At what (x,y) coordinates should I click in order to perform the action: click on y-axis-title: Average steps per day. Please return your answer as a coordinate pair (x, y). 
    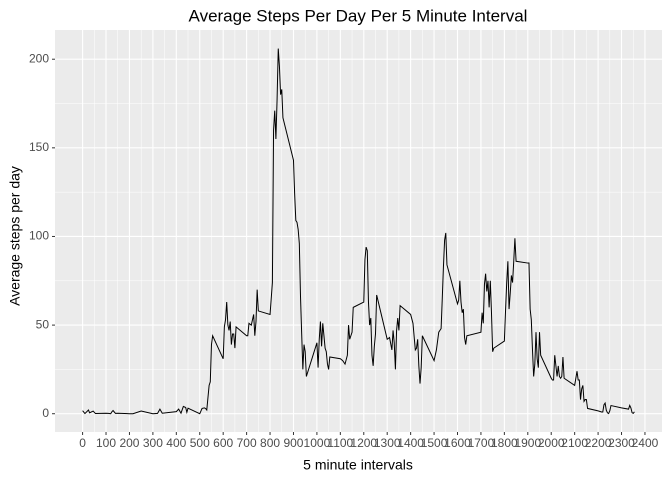
    Looking at the image, I should click on (15, 236).